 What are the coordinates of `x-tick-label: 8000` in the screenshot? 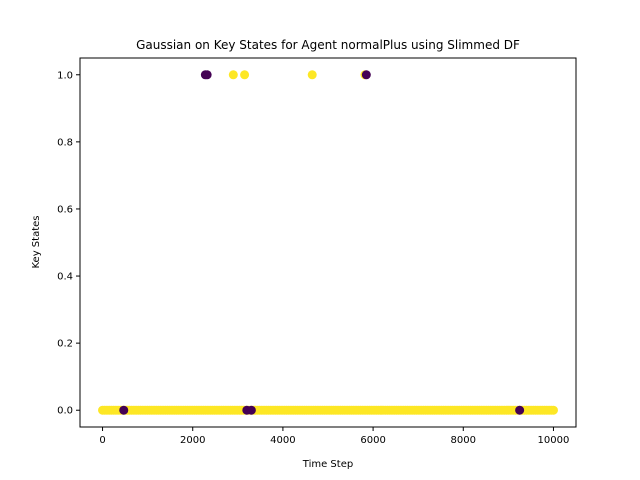 It's located at (463, 440).